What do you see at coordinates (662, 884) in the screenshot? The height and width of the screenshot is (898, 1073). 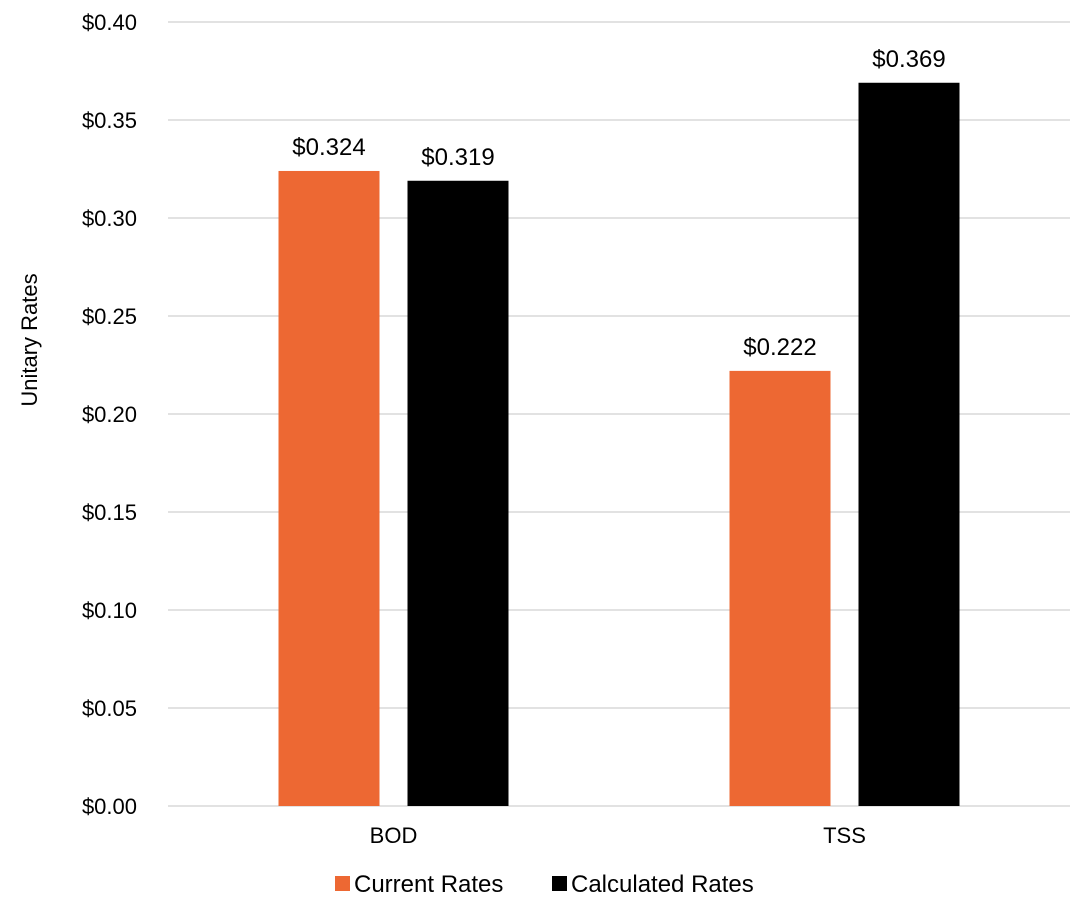 I see `legend-label: Calculated Rates` at bounding box center [662, 884].